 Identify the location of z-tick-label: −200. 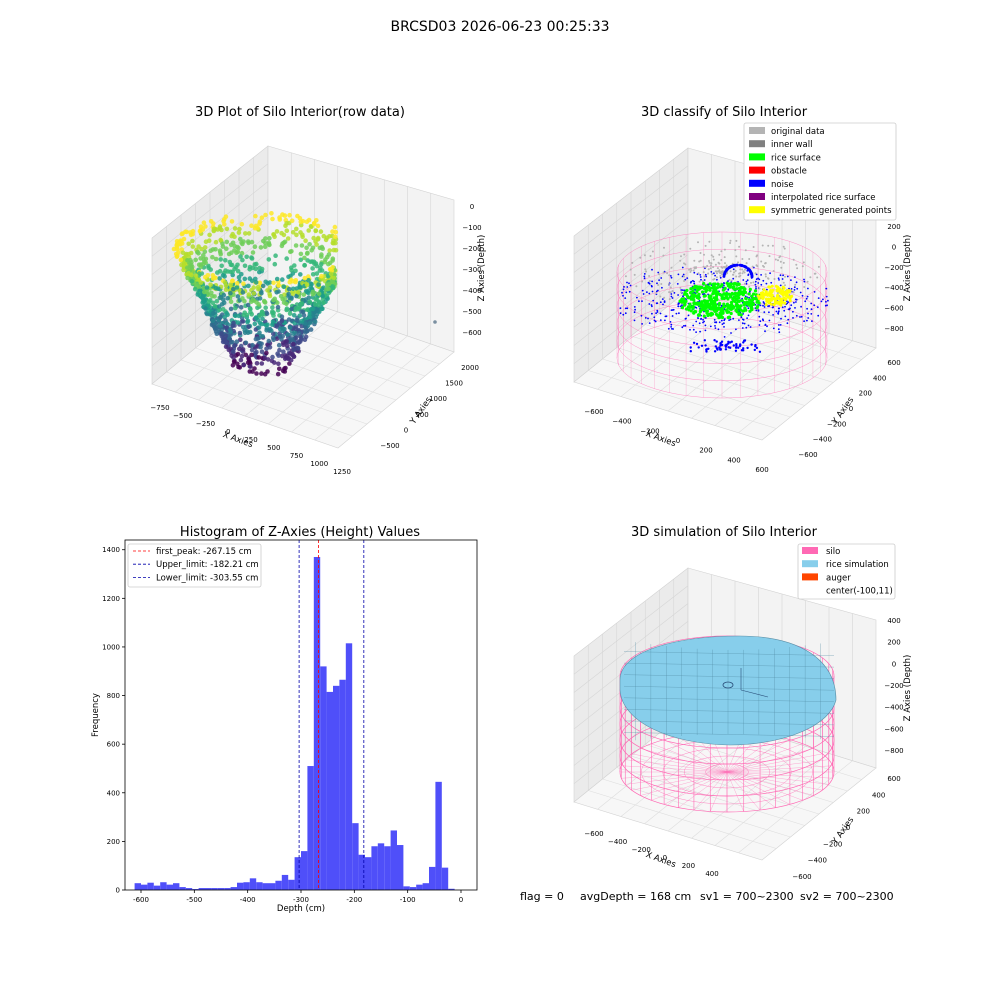
(893, 686).